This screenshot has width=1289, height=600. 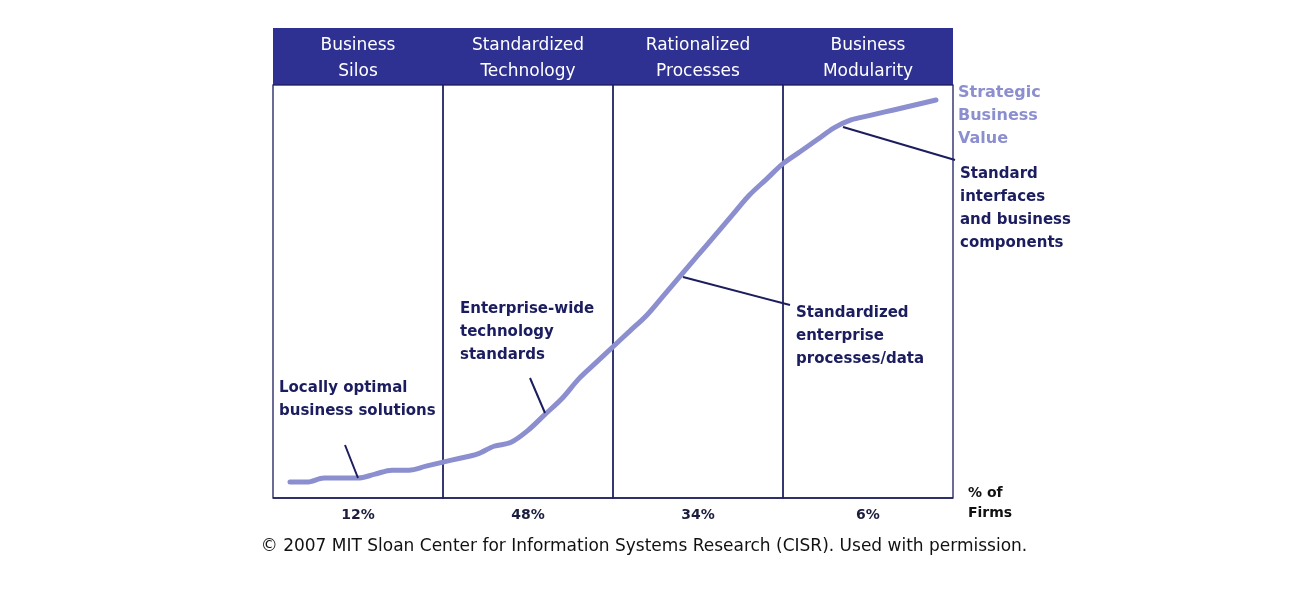 I want to click on series-label: Strategic Business Value, so click(x=999, y=114).